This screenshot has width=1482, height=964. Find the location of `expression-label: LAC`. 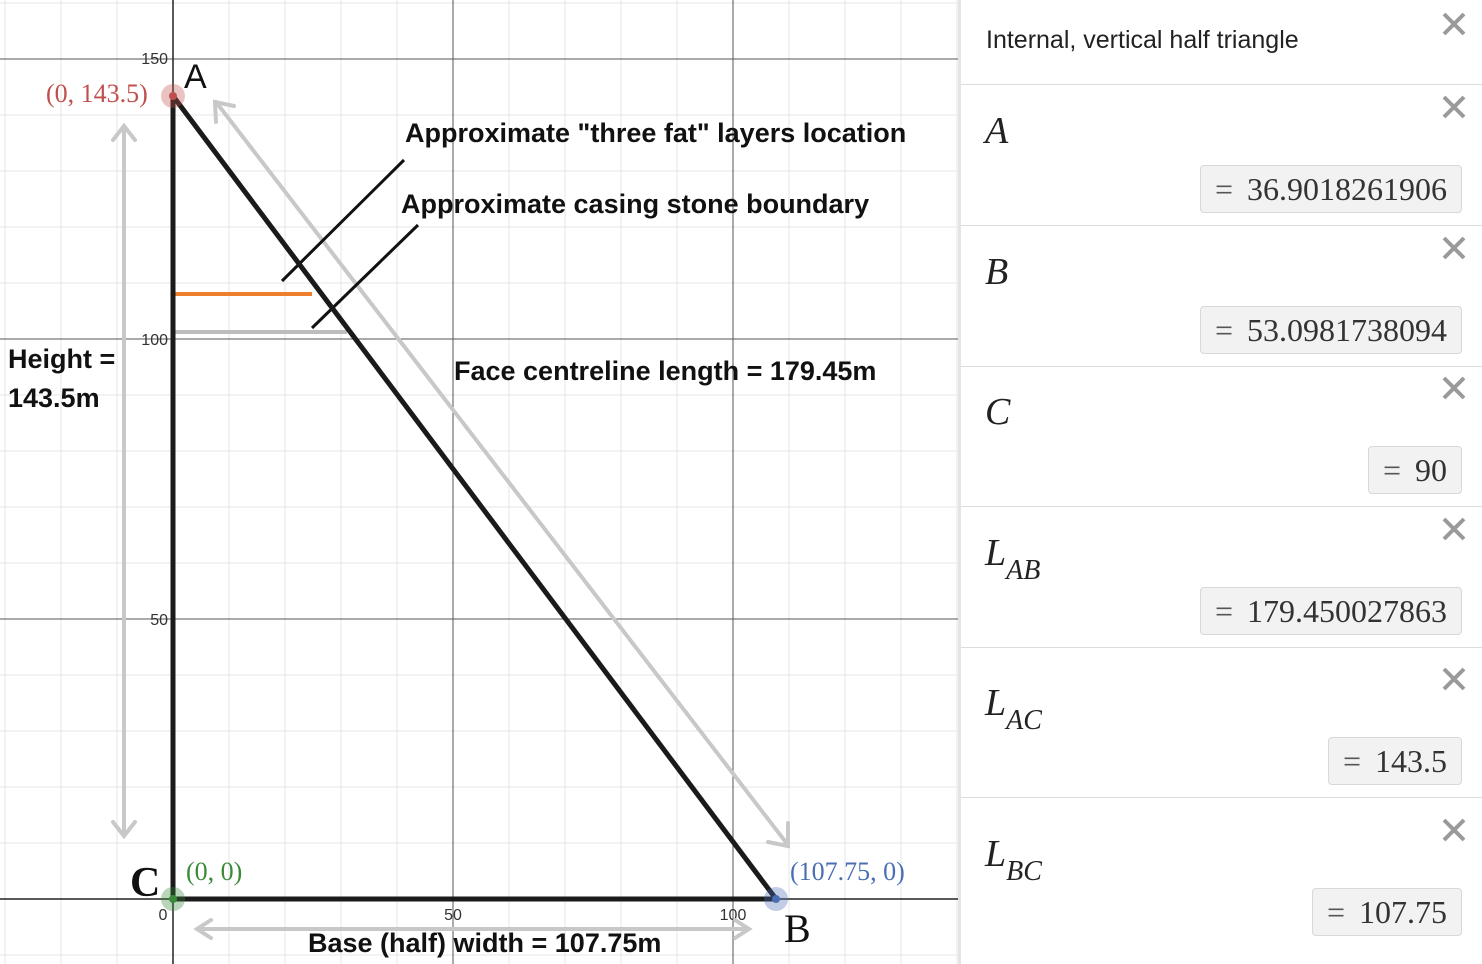

expression-label: LAC is located at coordinates (1013, 709).